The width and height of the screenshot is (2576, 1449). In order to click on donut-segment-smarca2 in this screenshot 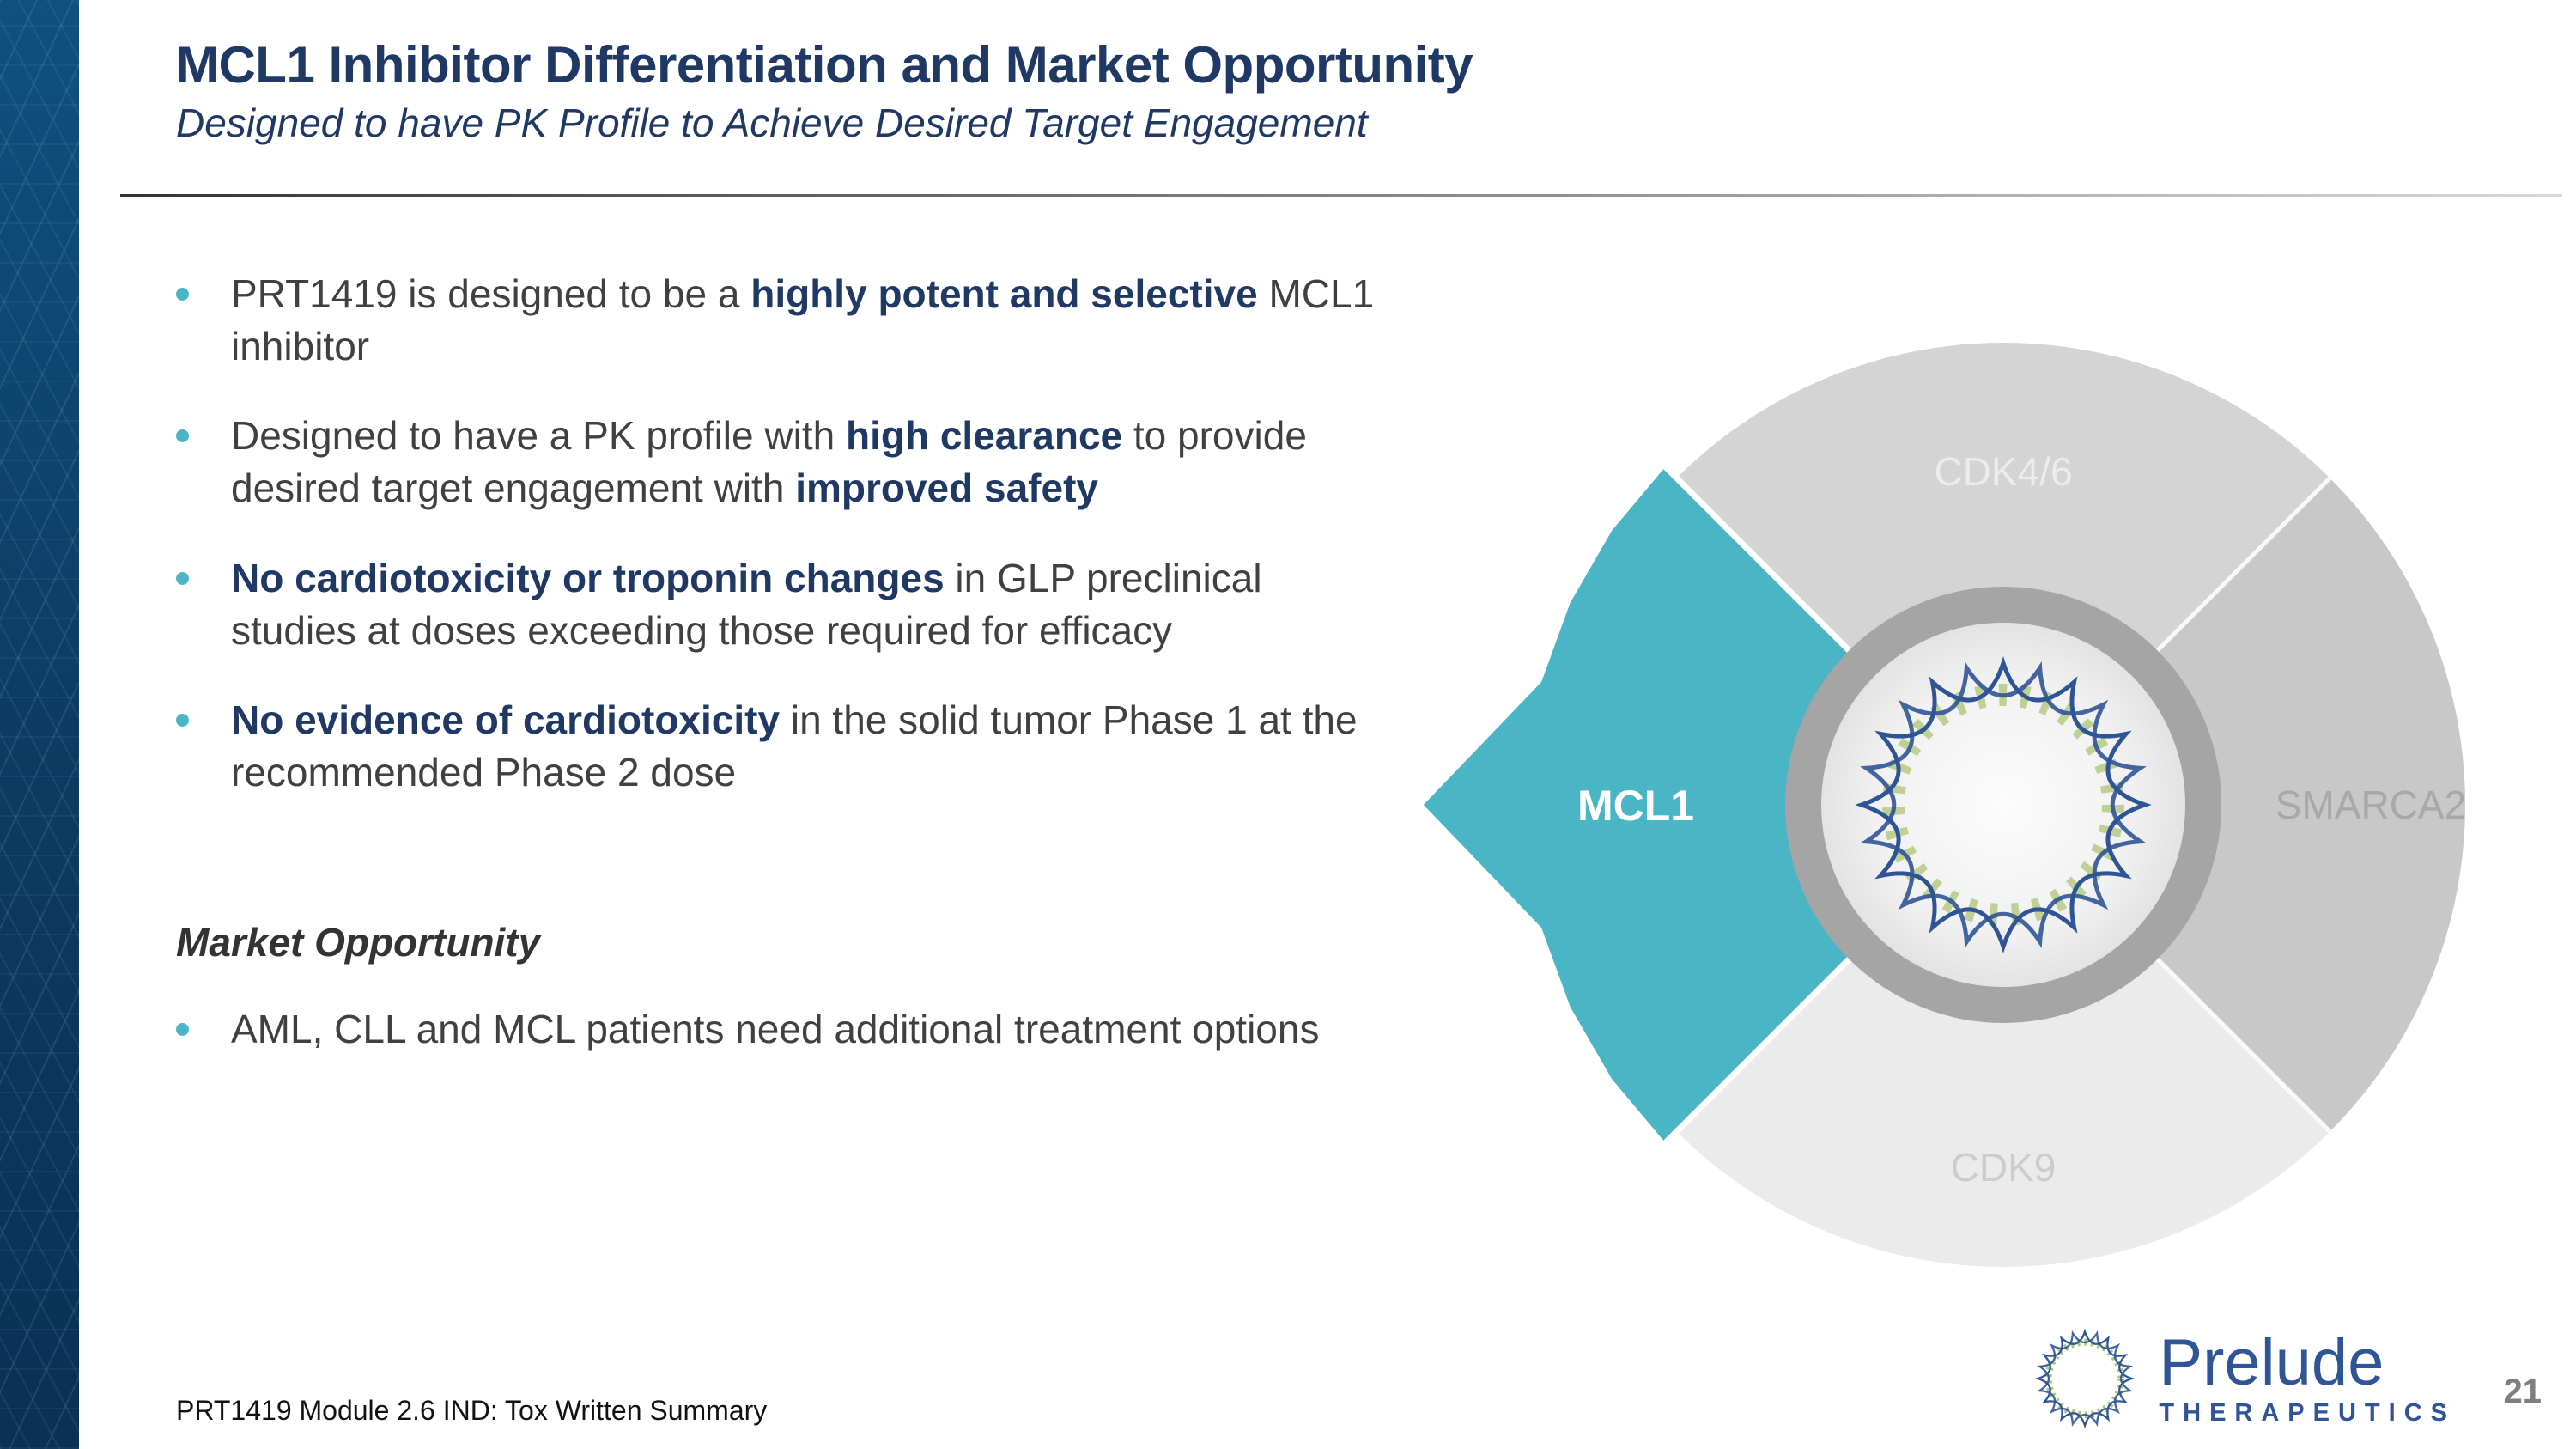, I will do `click(2234, 805)`.